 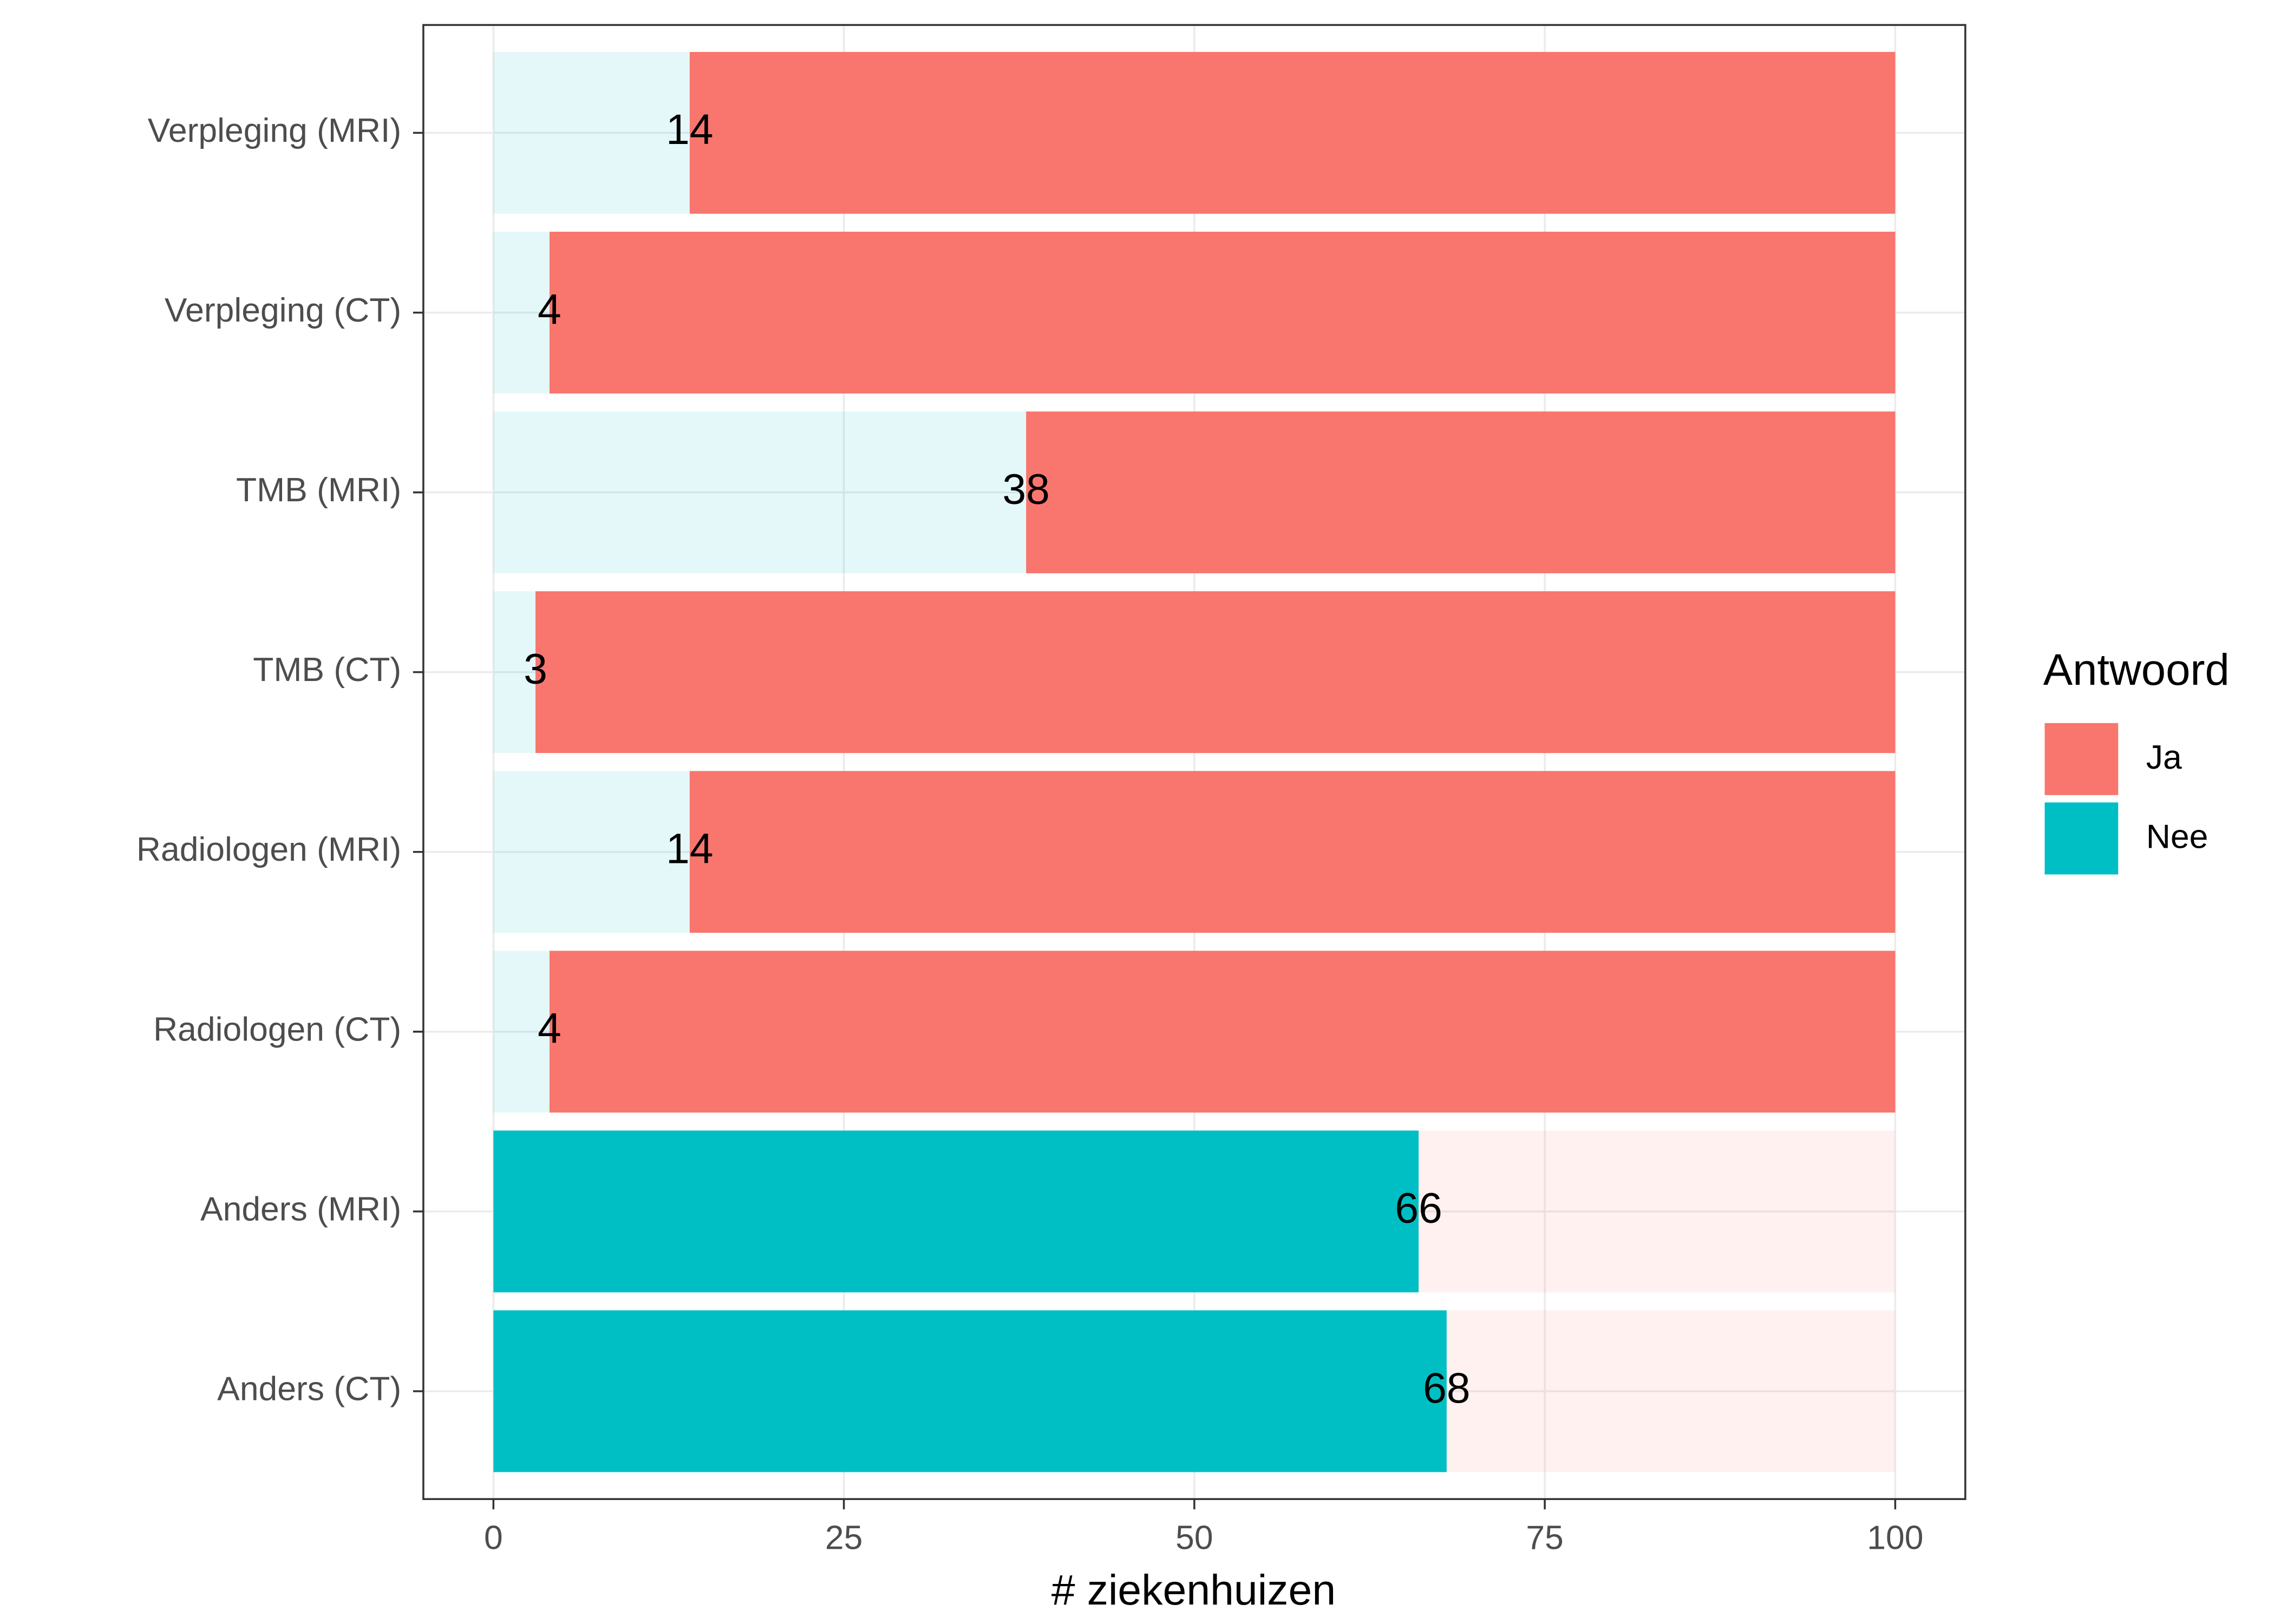 I want to click on x-tick-label: 50, so click(x=1194, y=1538).